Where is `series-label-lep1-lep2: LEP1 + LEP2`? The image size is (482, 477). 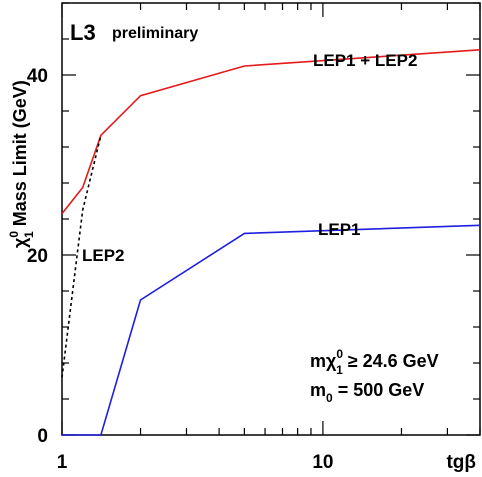
series-label-lep1-lep2: LEP1 + LEP2 is located at coordinates (365, 60).